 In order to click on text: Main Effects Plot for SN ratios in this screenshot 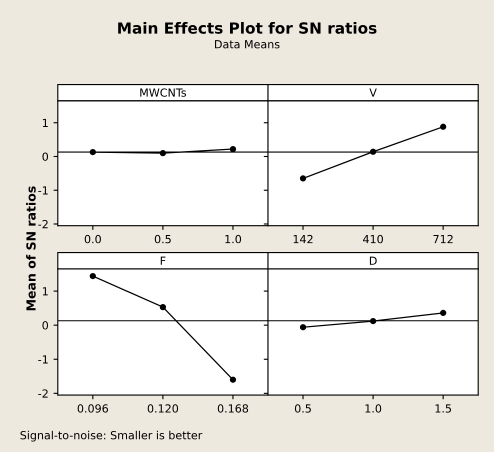, I will do `click(247, 28)`.